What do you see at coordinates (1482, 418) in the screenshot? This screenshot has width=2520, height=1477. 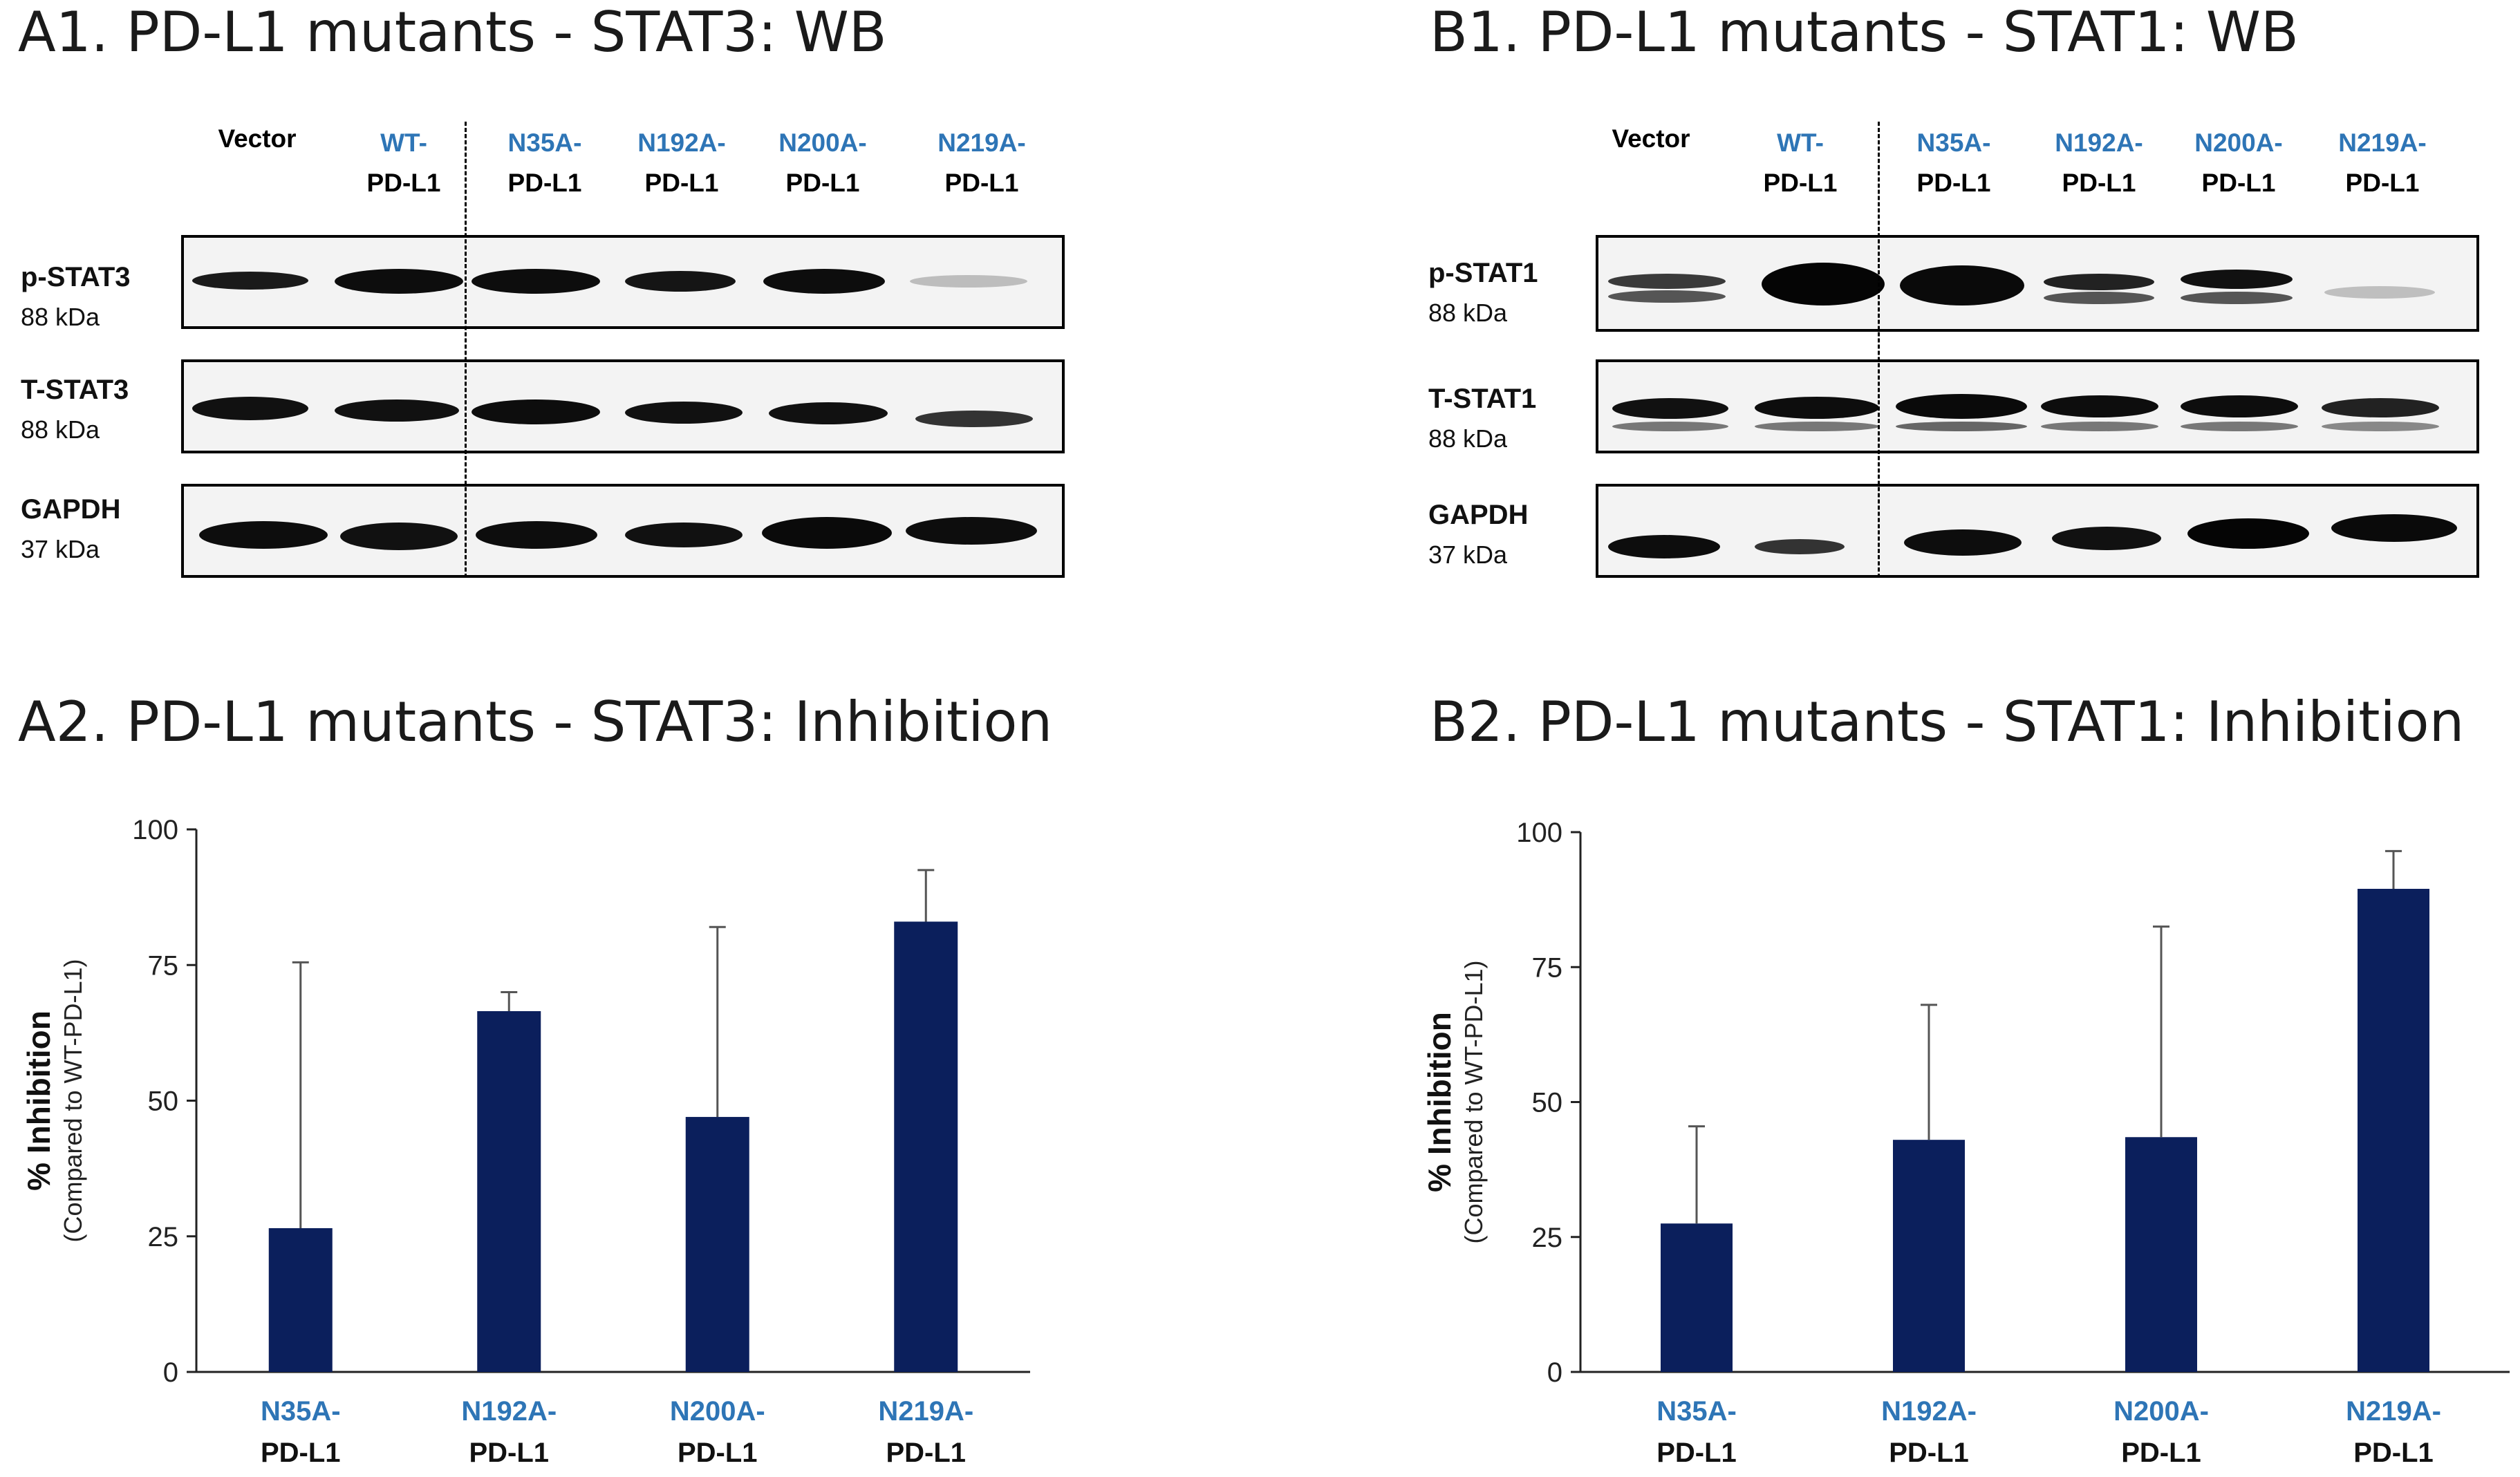 I see `blot-label: T-STAT1 88 kDa` at bounding box center [1482, 418].